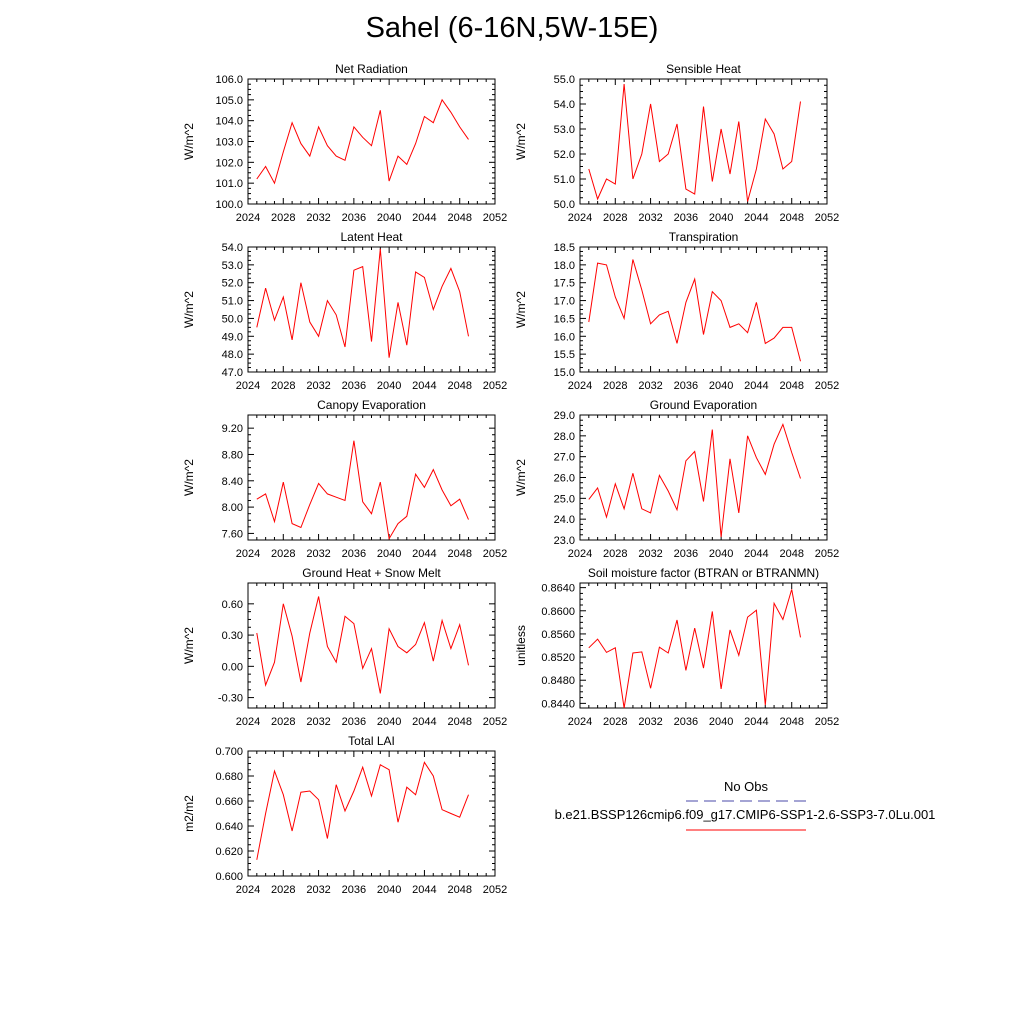 The height and width of the screenshot is (1024, 1024). What do you see at coordinates (232, 508) in the screenshot?
I see `y-tick-label: 8.00` at bounding box center [232, 508].